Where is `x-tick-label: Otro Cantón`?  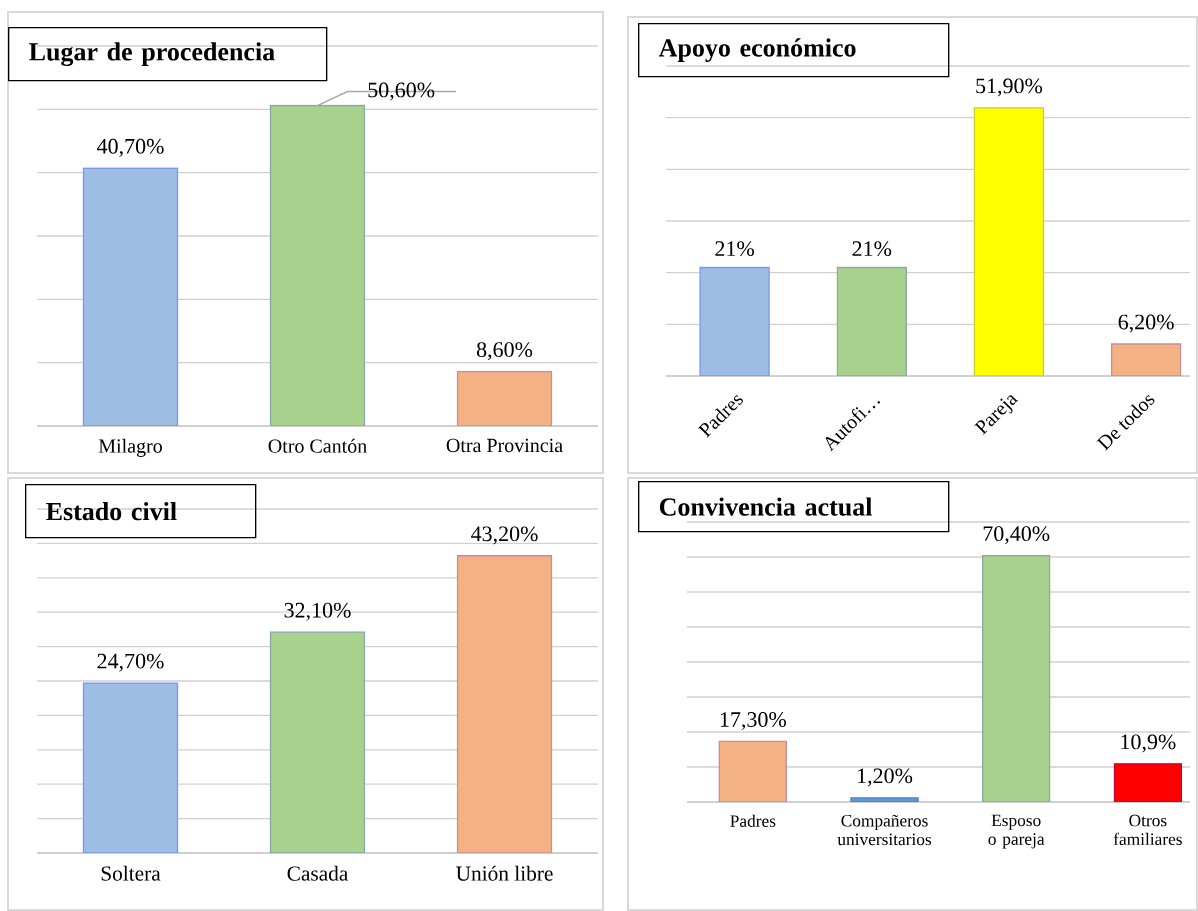
x-tick-label: Otro Cantón is located at coordinates (317, 445).